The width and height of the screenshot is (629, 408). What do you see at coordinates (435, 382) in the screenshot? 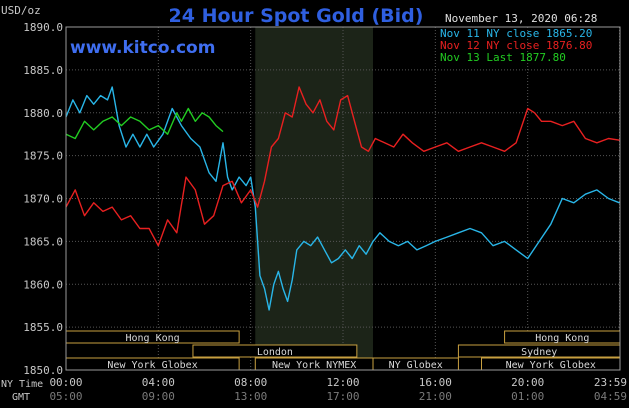
I see `x-tick-label-ny: 16:00` at bounding box center [435, 382].